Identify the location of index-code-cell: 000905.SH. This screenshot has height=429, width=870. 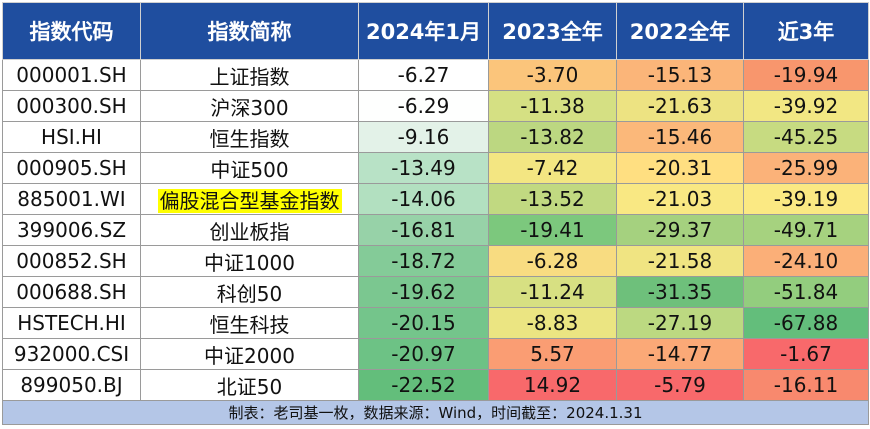
(71, 168).